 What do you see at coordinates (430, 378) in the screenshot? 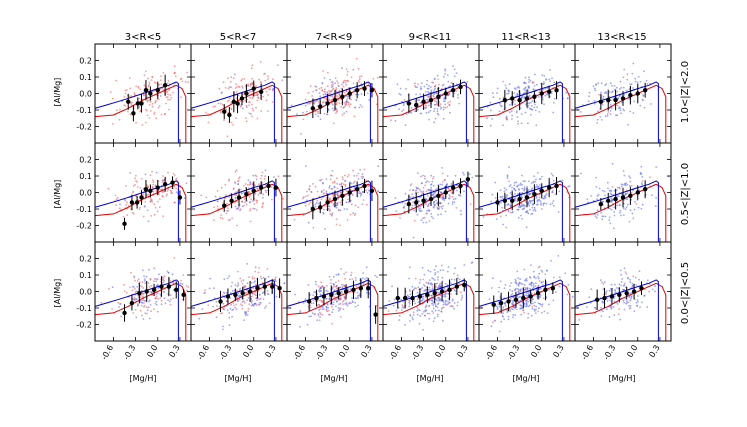
I see `x-axis-label: [Mg/H]` at bounding box center [430, 378].